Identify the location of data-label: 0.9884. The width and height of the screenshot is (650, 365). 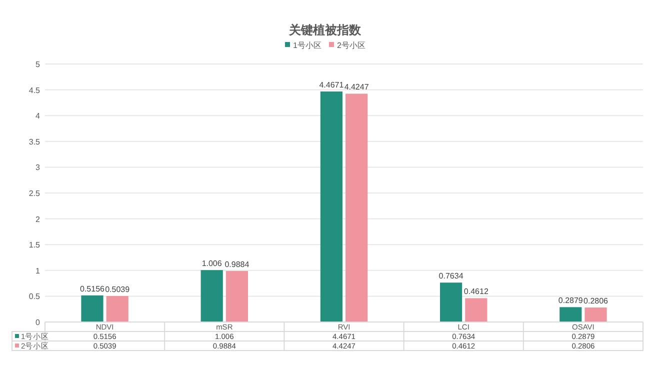
(237, 264).